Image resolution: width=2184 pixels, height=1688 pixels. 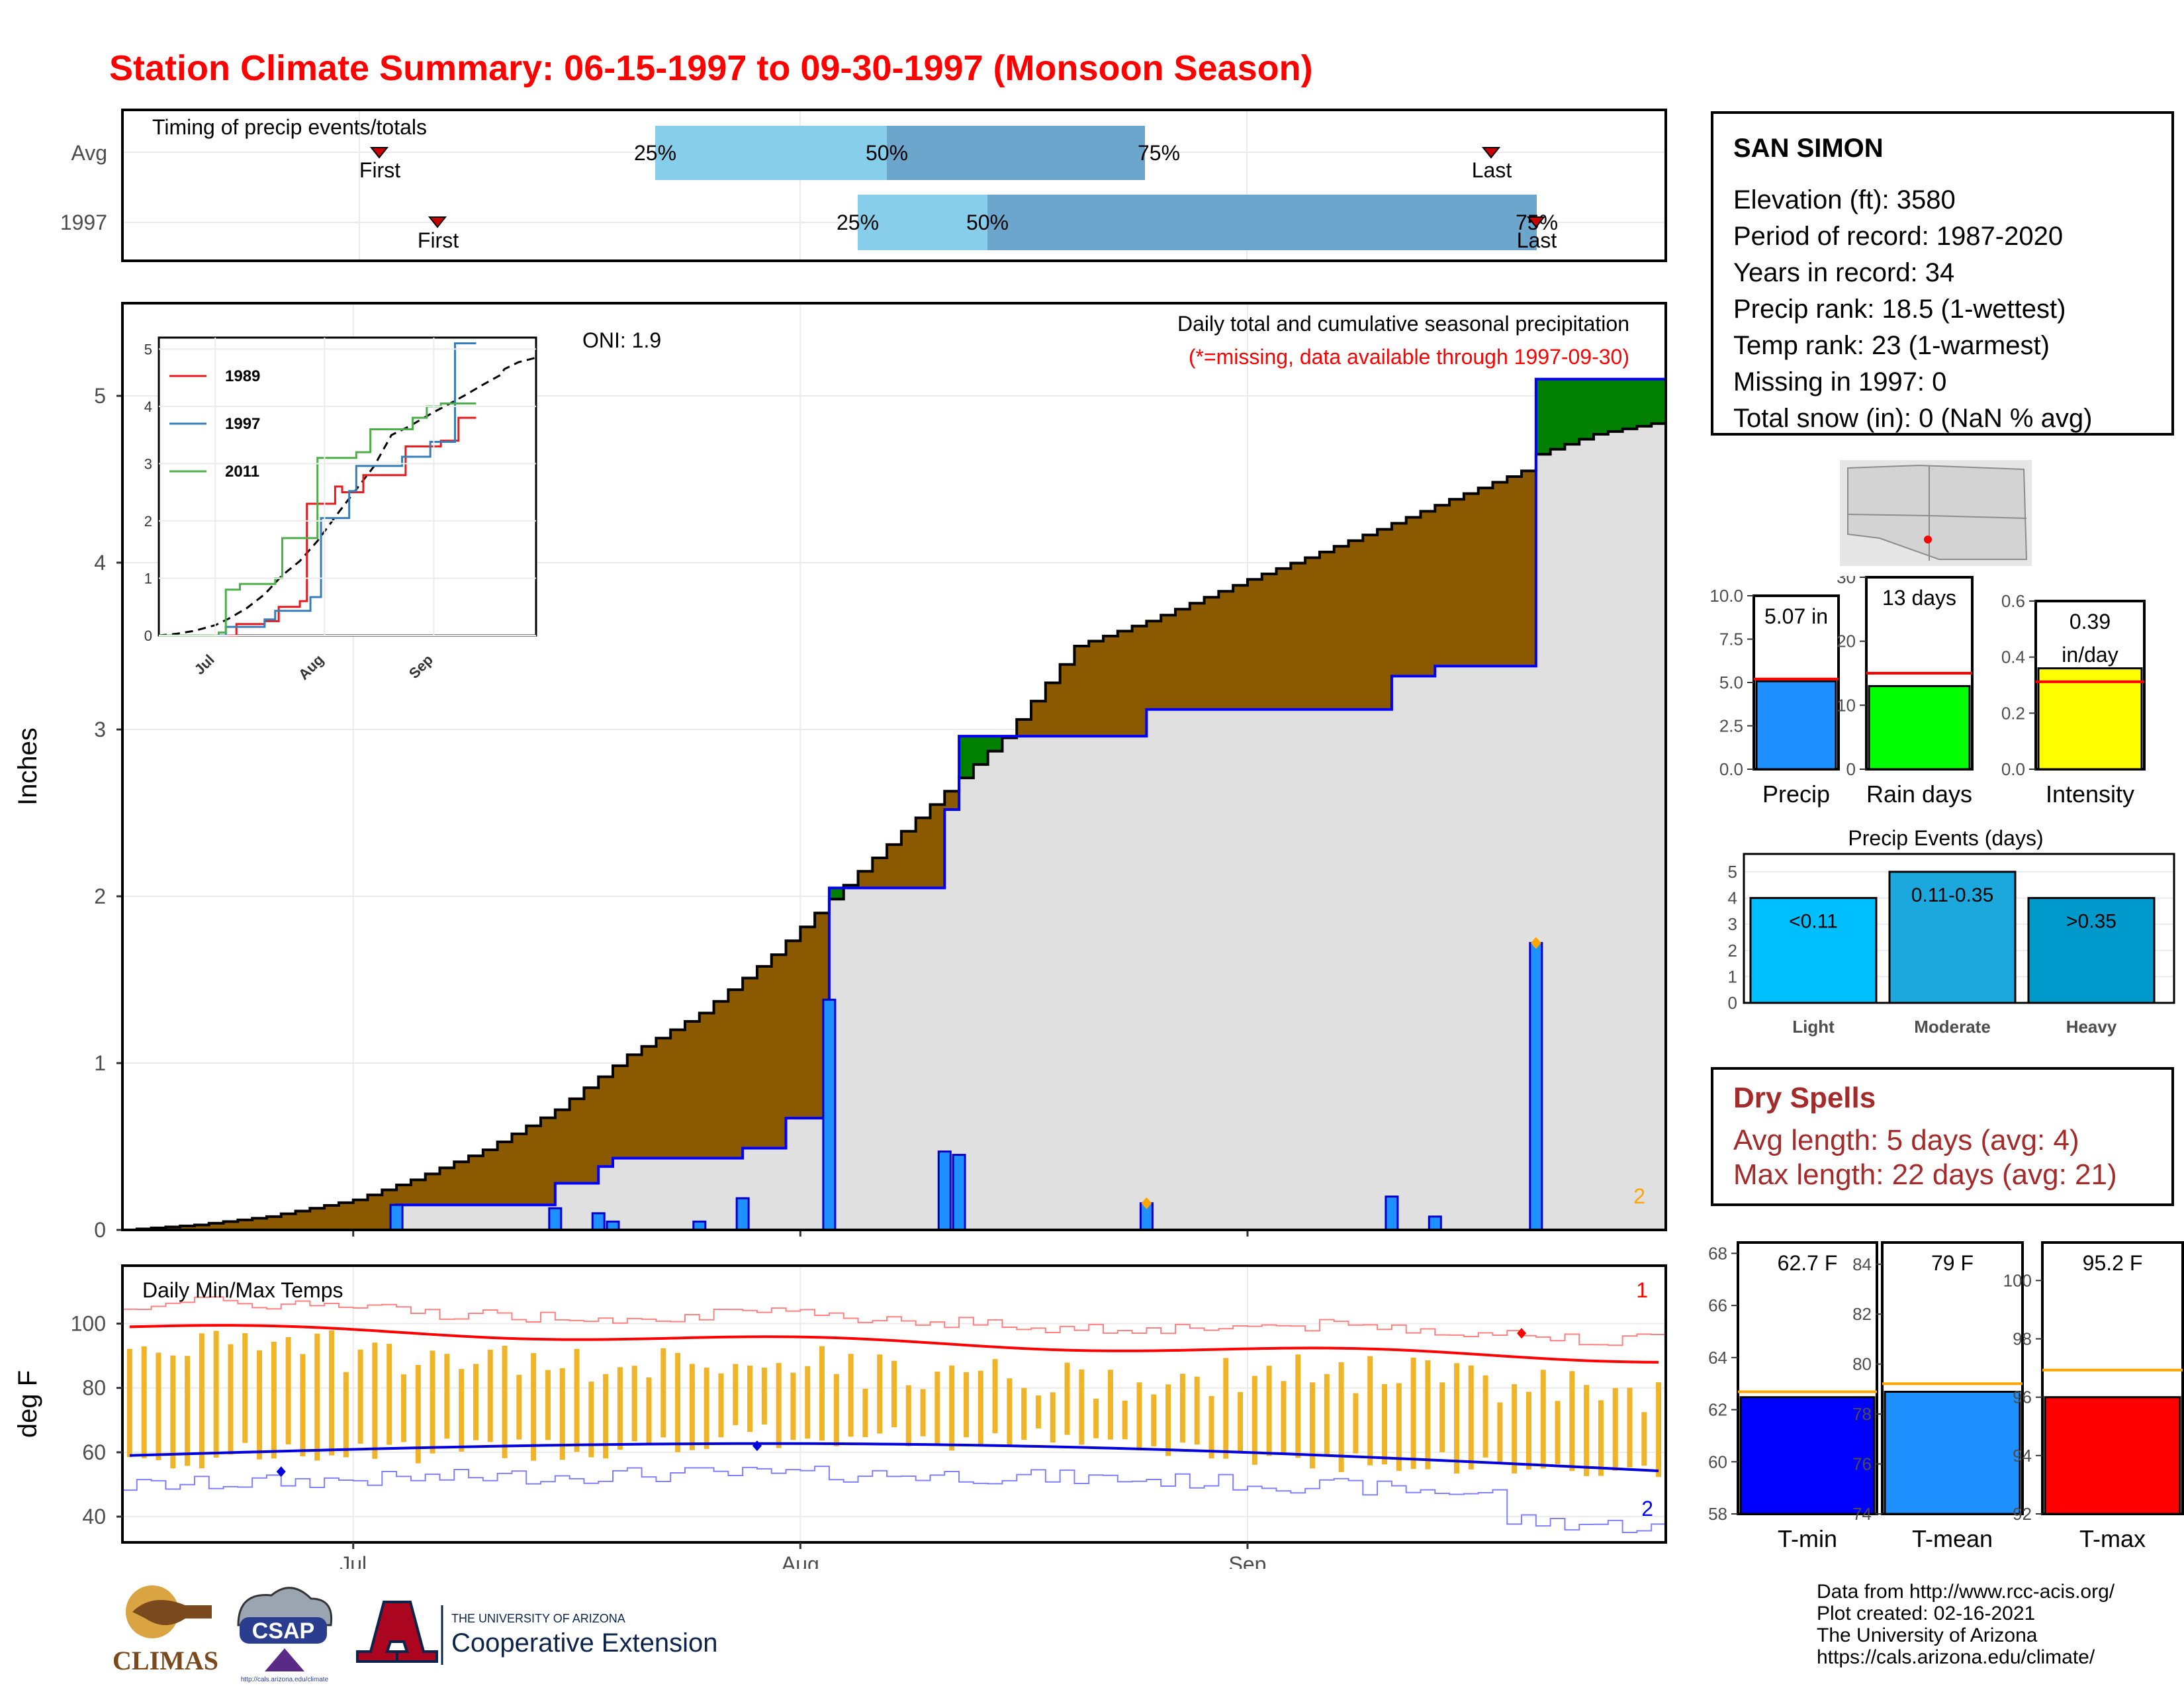 What do you see at coordinates (2013, 657) in the screenshot?
I see `summary-bar-ytick: 0.4` at bounding box center [2013, 657].